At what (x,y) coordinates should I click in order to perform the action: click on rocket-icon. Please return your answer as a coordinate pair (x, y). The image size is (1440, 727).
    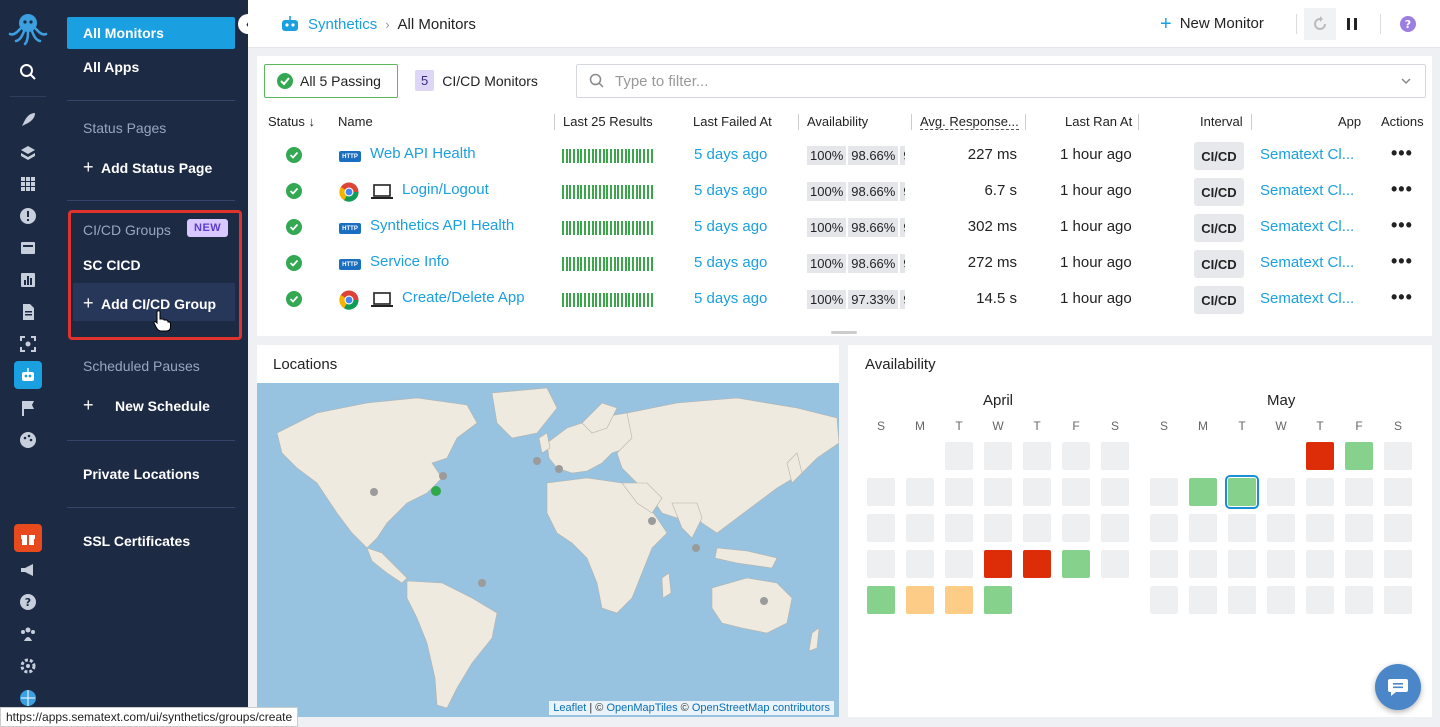
    Looking at the image, I should click on (28, 120).